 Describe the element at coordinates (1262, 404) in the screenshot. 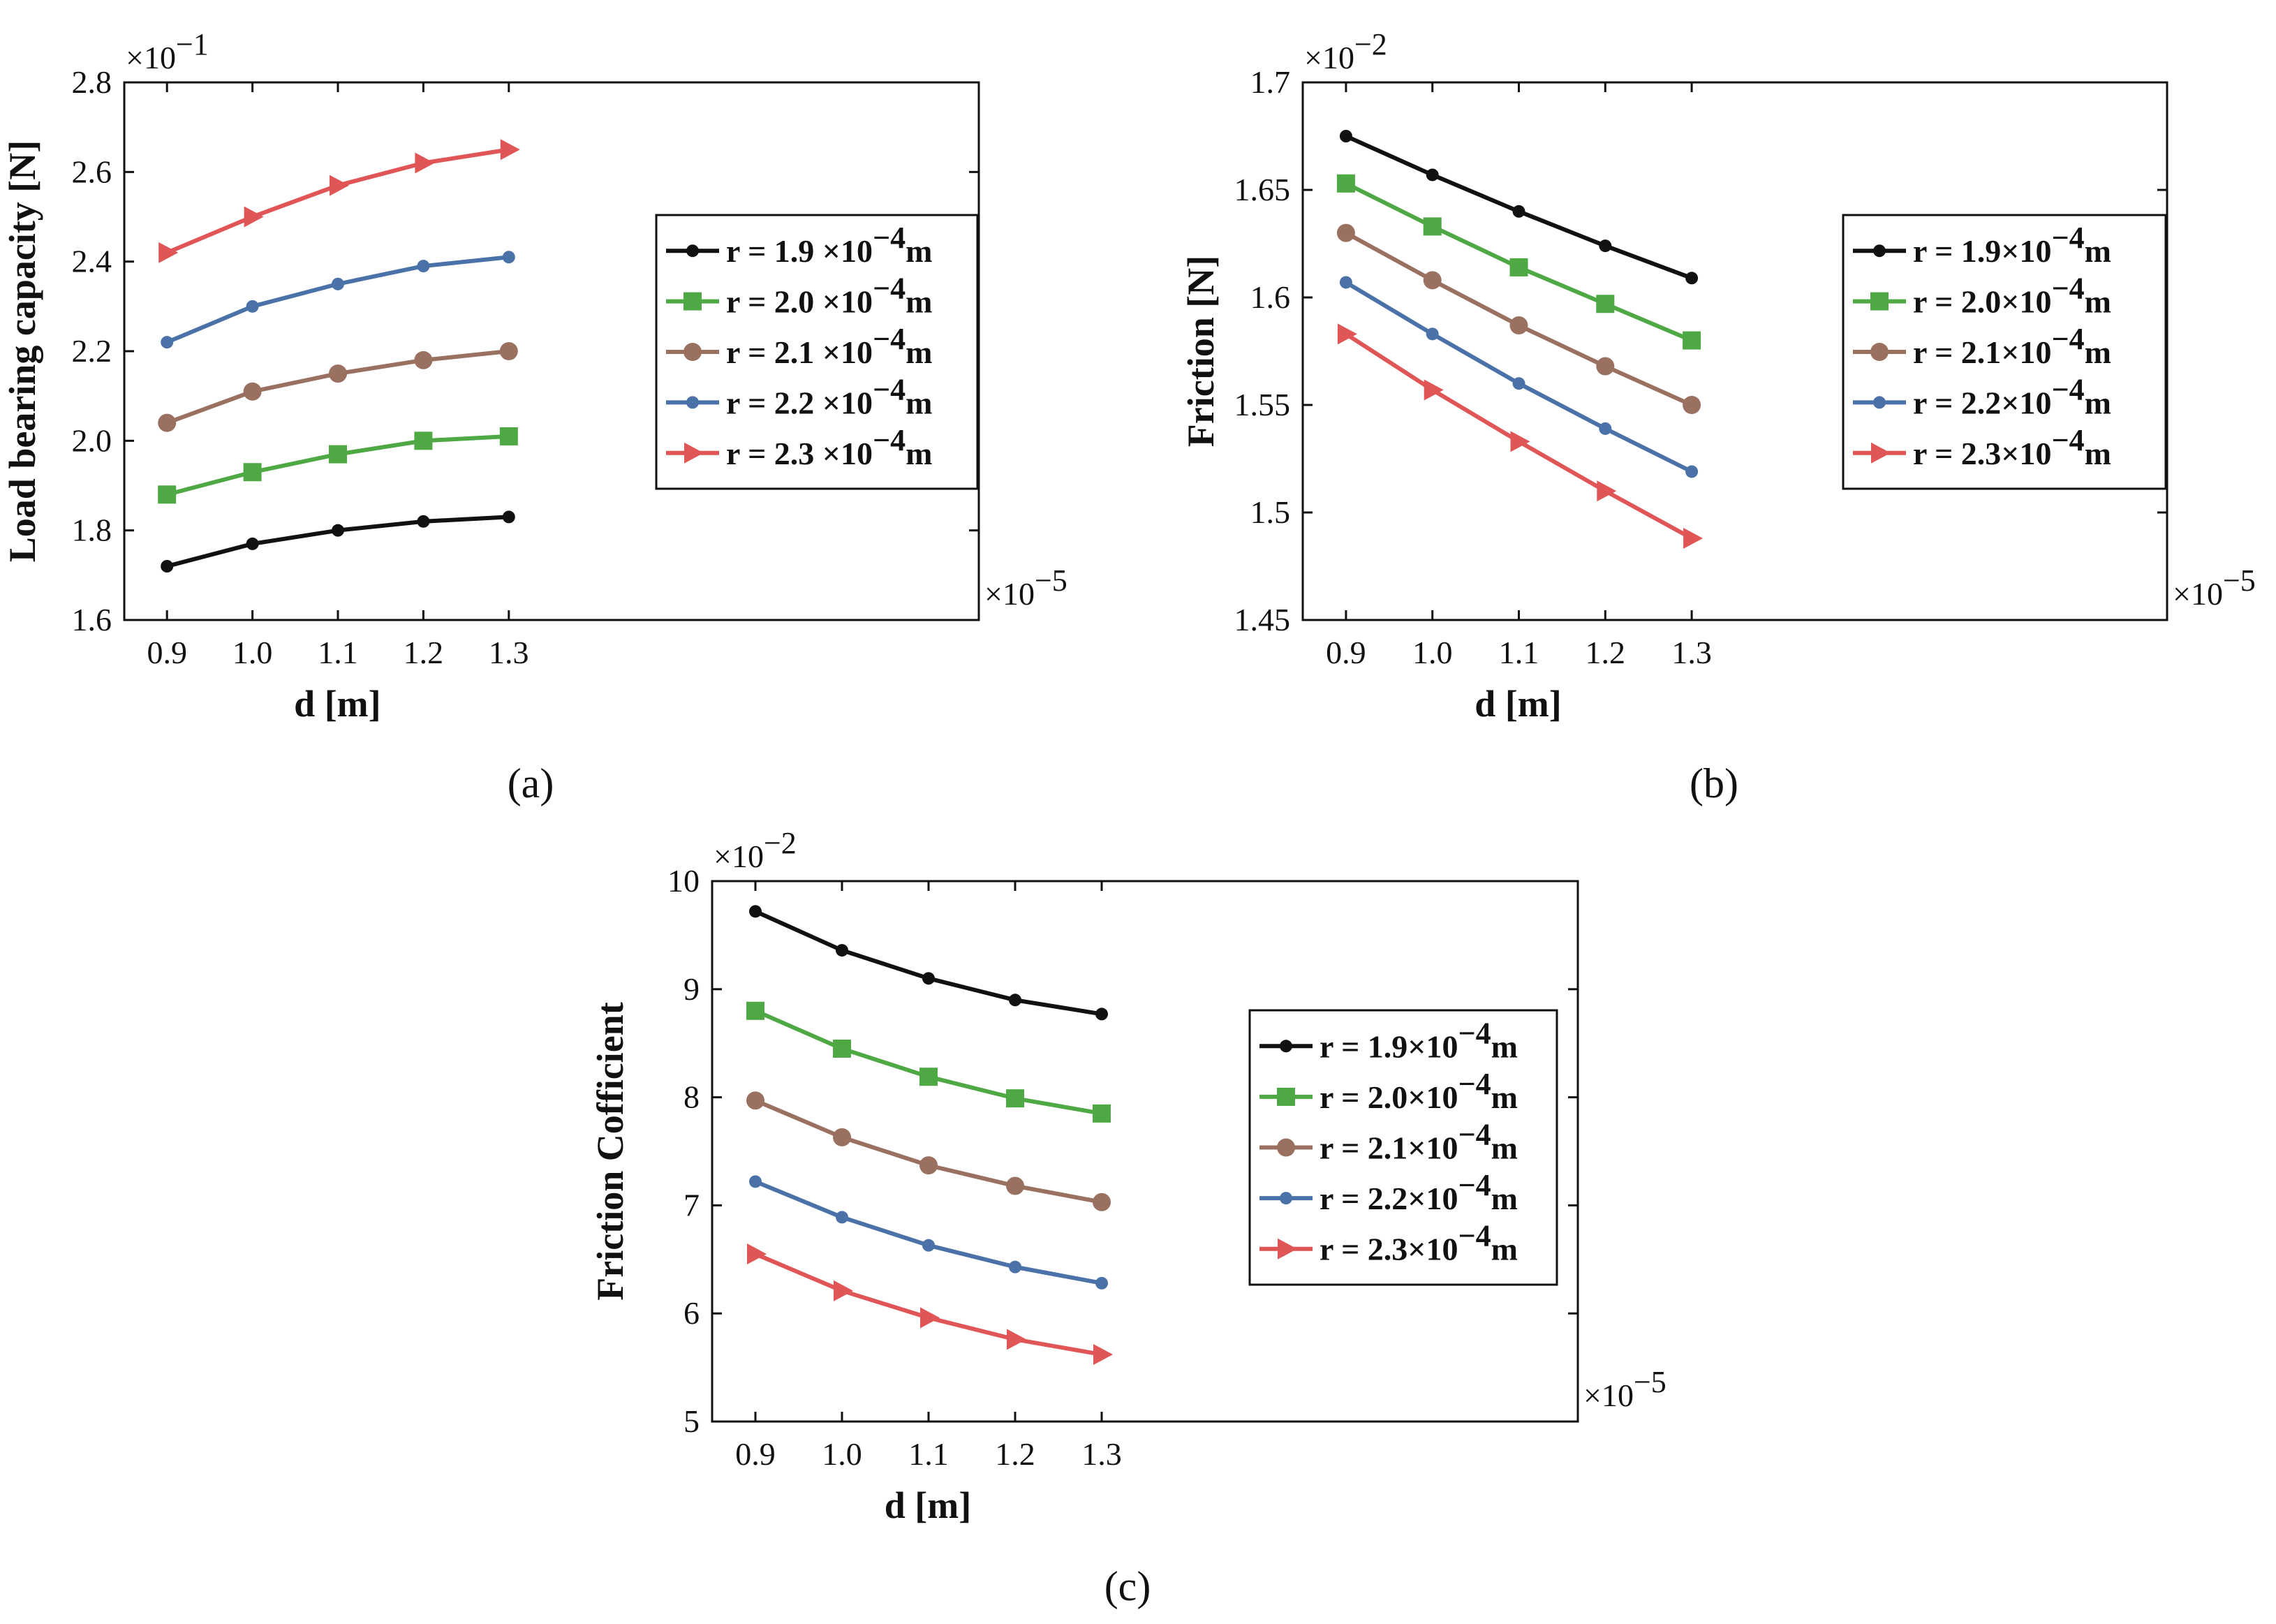

I see `y-tick-label: 1.55` at that location.